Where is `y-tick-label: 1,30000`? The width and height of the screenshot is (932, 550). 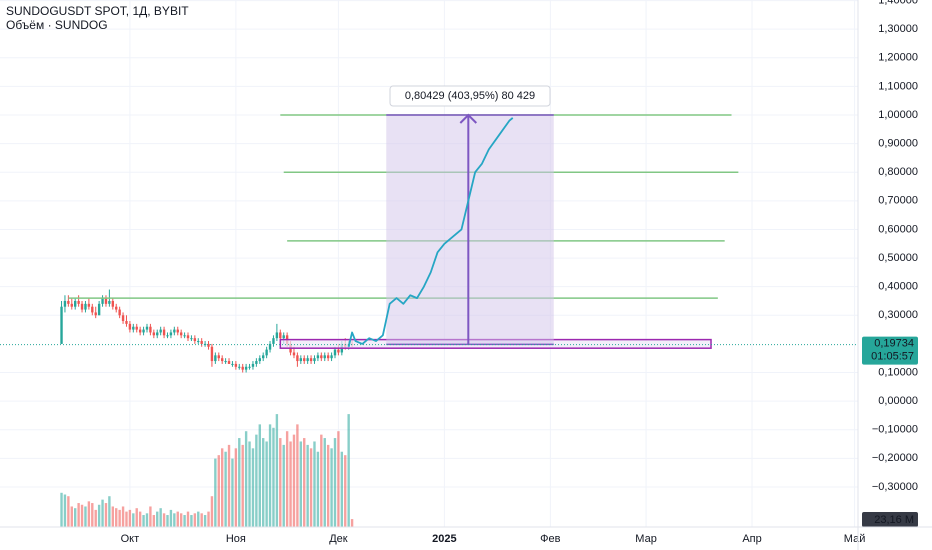
y-tick-label: 1,30000 is located at coordinates (898, 29).